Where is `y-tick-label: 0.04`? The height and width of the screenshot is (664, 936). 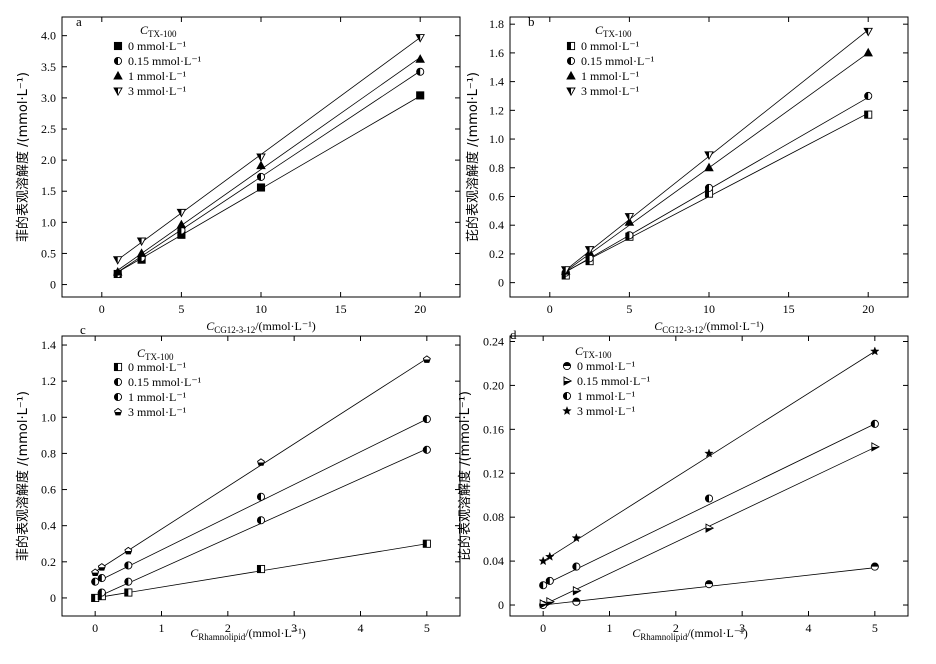
y-tick-label: 0.04 is located at coordinates (493, 561).